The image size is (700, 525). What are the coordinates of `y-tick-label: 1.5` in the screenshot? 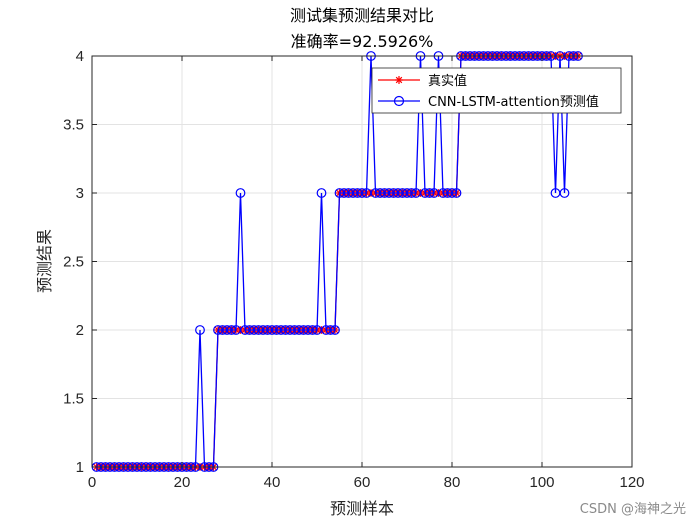 It's located at (73, 399).